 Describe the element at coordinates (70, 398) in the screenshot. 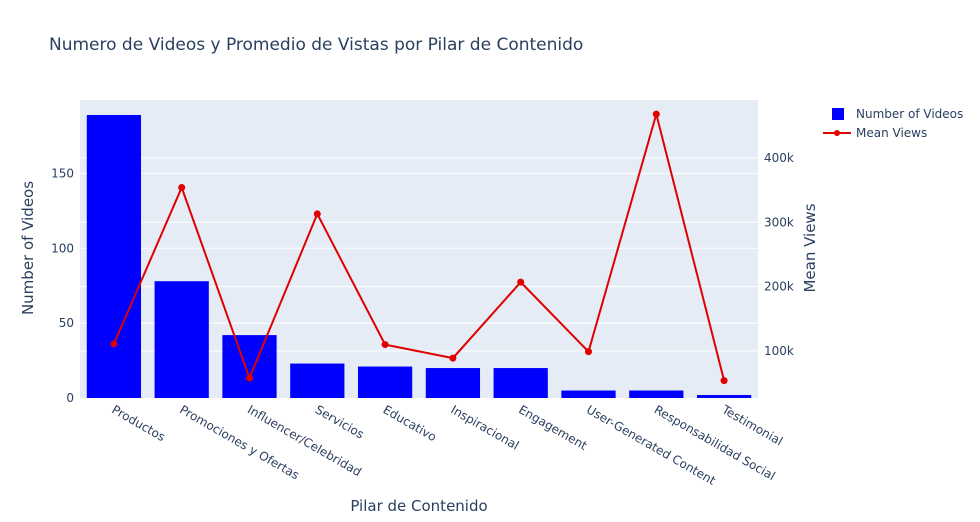

I see `y-tick-label: 0` at that location.